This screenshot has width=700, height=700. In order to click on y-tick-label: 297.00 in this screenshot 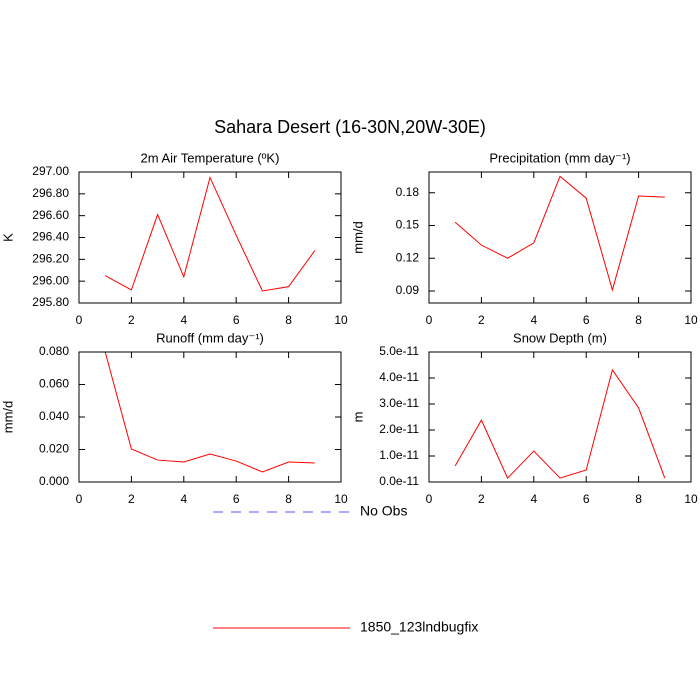, I will do `click(50, 171)`.